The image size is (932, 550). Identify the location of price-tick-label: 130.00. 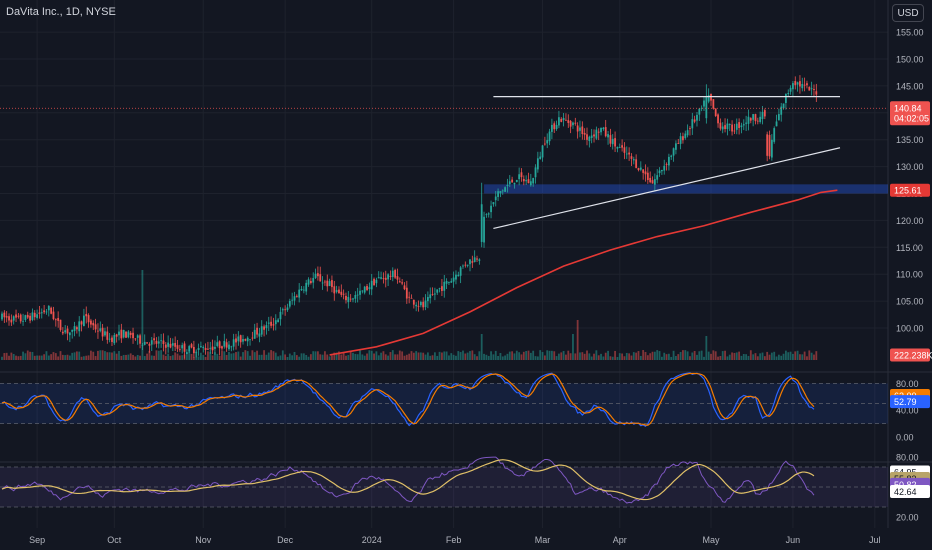
(910, 167).